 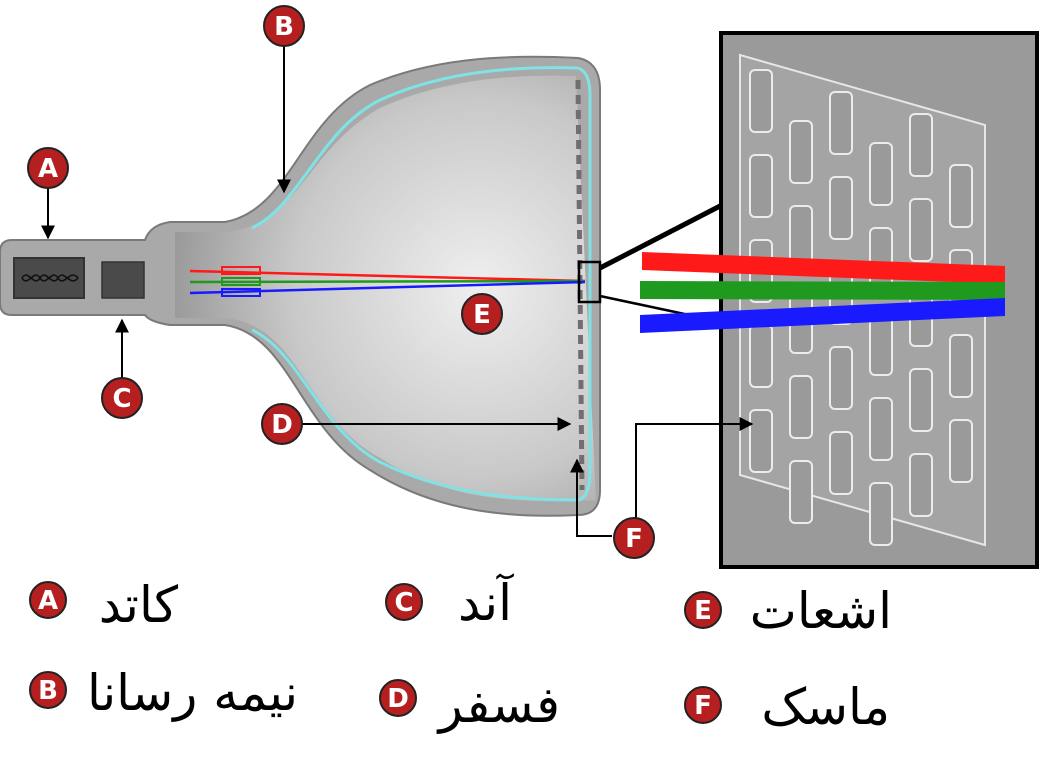 I want to click on legend-e-label: اشعات, so click(x=821, y=611).